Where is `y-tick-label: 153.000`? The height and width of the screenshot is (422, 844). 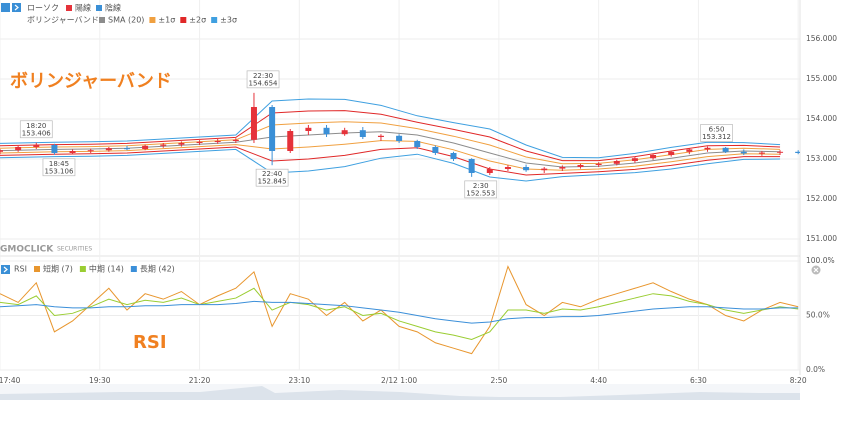 y-tick-label: 153.000 is located at coordinates (821, 158).